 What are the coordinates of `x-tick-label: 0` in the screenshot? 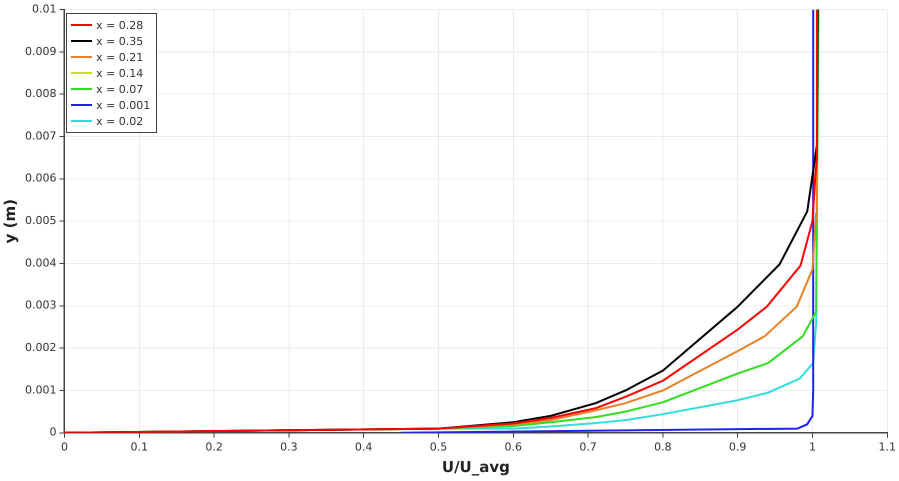 It's located at (64, 447).